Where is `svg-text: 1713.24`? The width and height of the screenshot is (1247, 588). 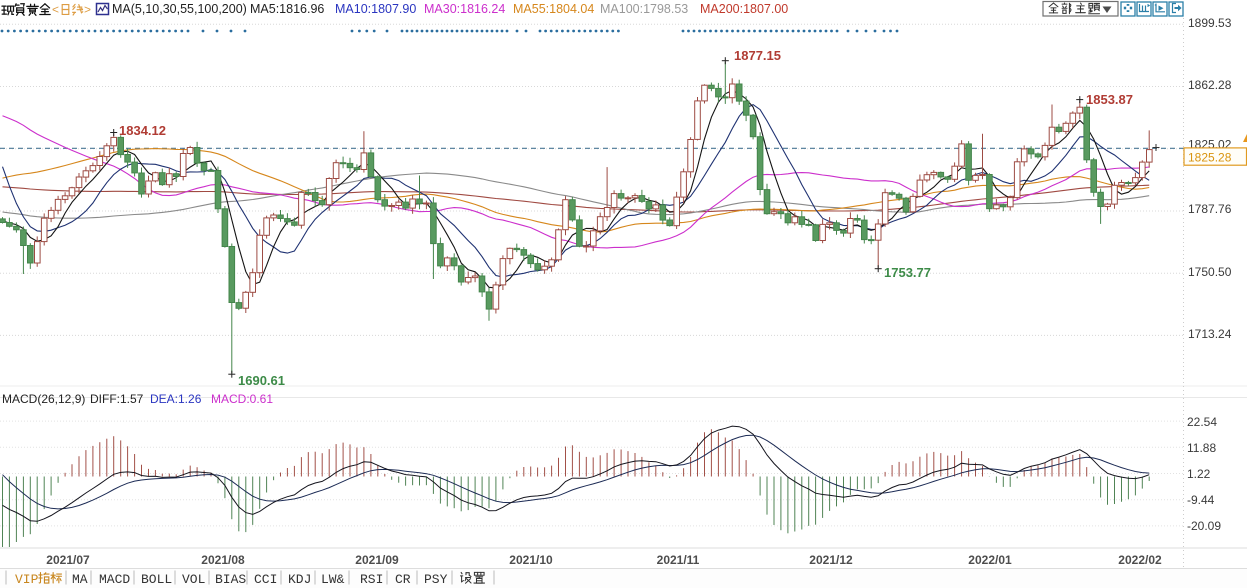 svg-text: 1713.24 is located at coordinates (1210, 334).